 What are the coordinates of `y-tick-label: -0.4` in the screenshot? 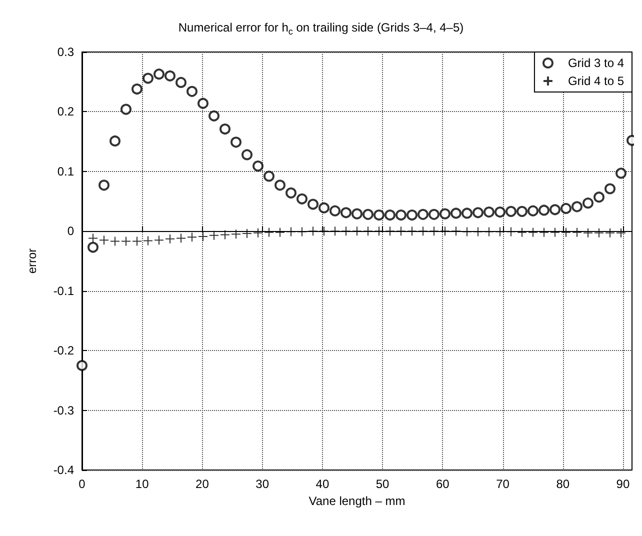 It's located at (63, 470).